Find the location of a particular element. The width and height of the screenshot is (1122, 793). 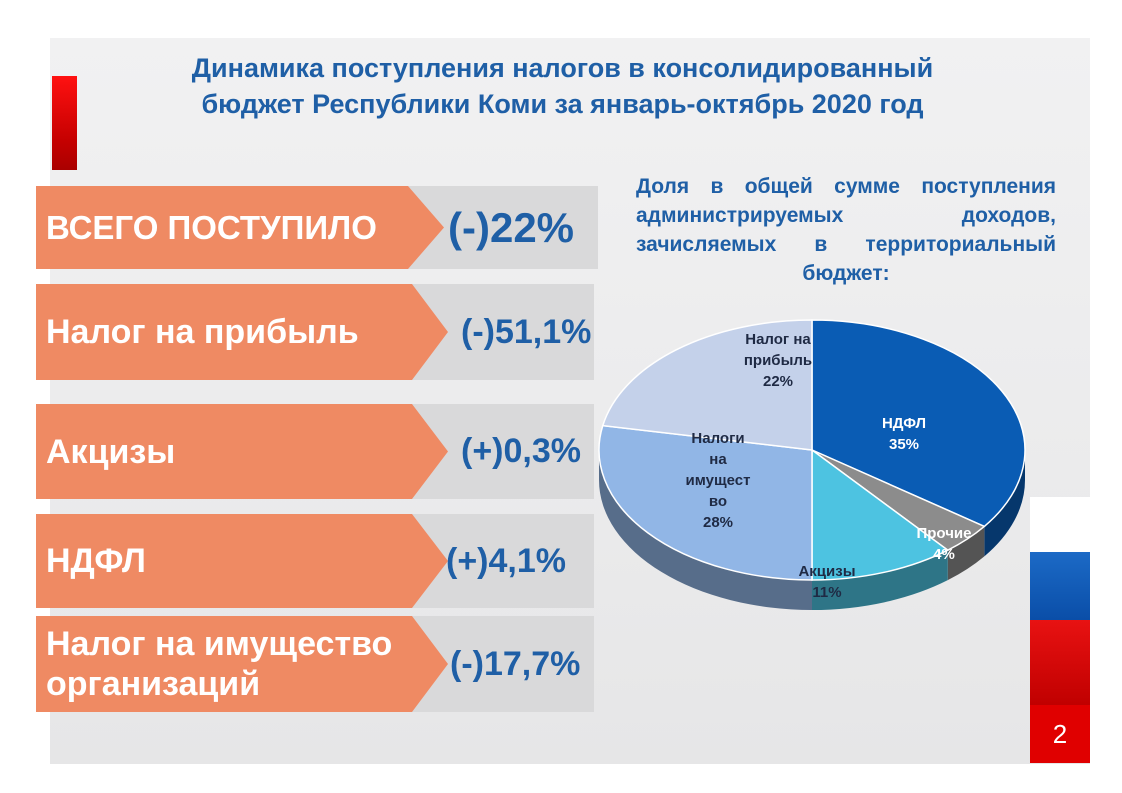

row-label-line-1: Налог на имущество is located at coordinates (219, 644).